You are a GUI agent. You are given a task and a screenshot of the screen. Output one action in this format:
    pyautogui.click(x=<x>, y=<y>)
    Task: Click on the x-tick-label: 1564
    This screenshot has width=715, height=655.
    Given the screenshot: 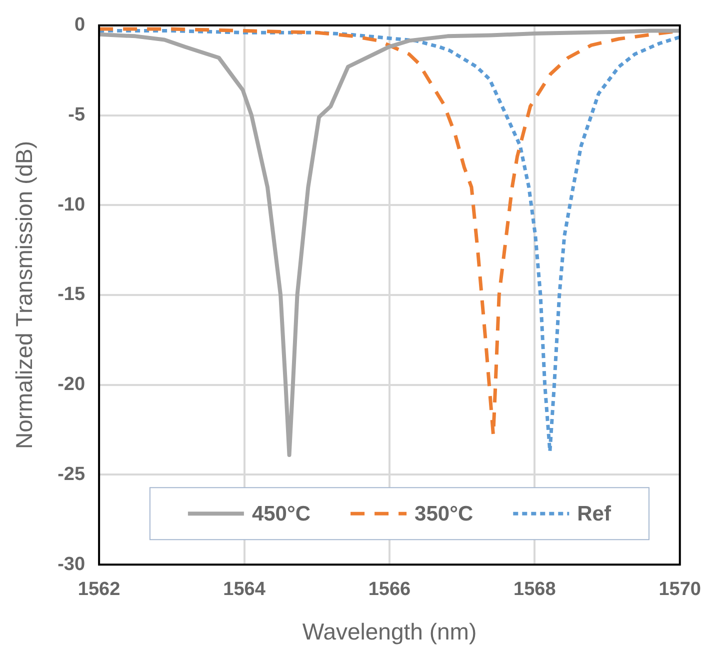 What is the action you would take?
    pyautogui.click(x=244, y=589)
    